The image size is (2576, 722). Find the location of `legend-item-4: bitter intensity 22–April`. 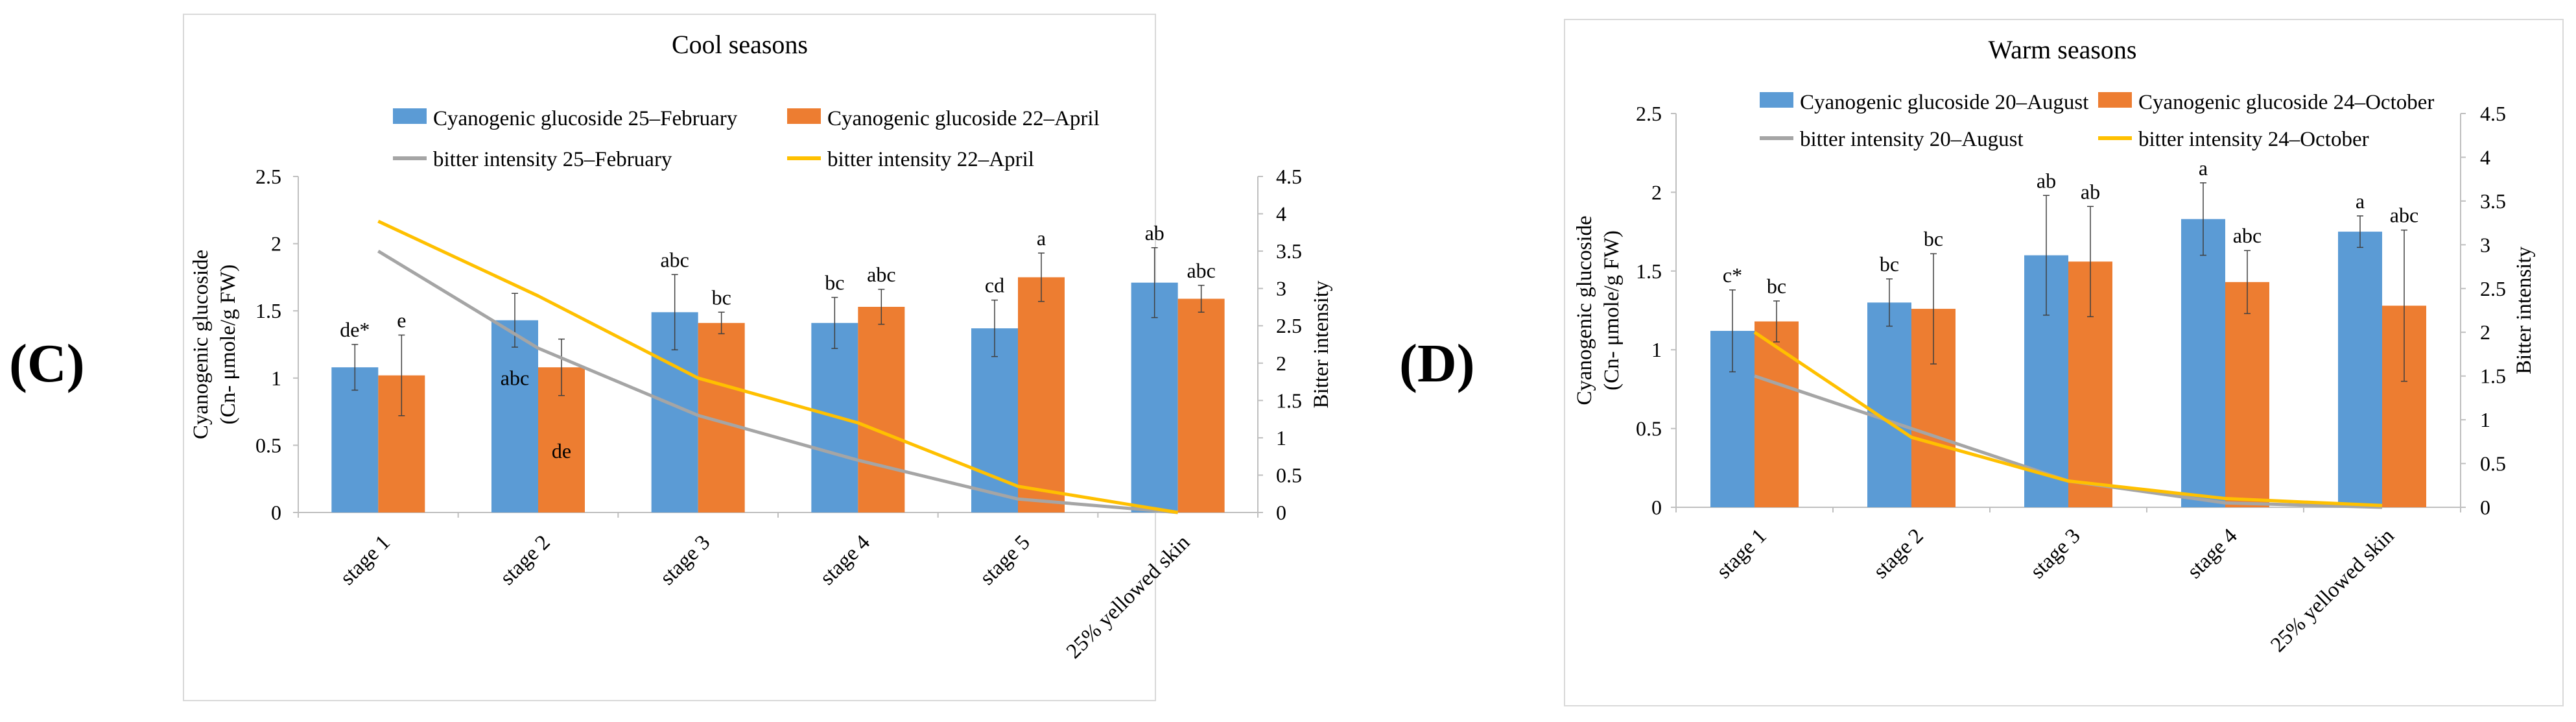

legend-item-4: bitter intensity 22–April is located at coordinates (910, 159).